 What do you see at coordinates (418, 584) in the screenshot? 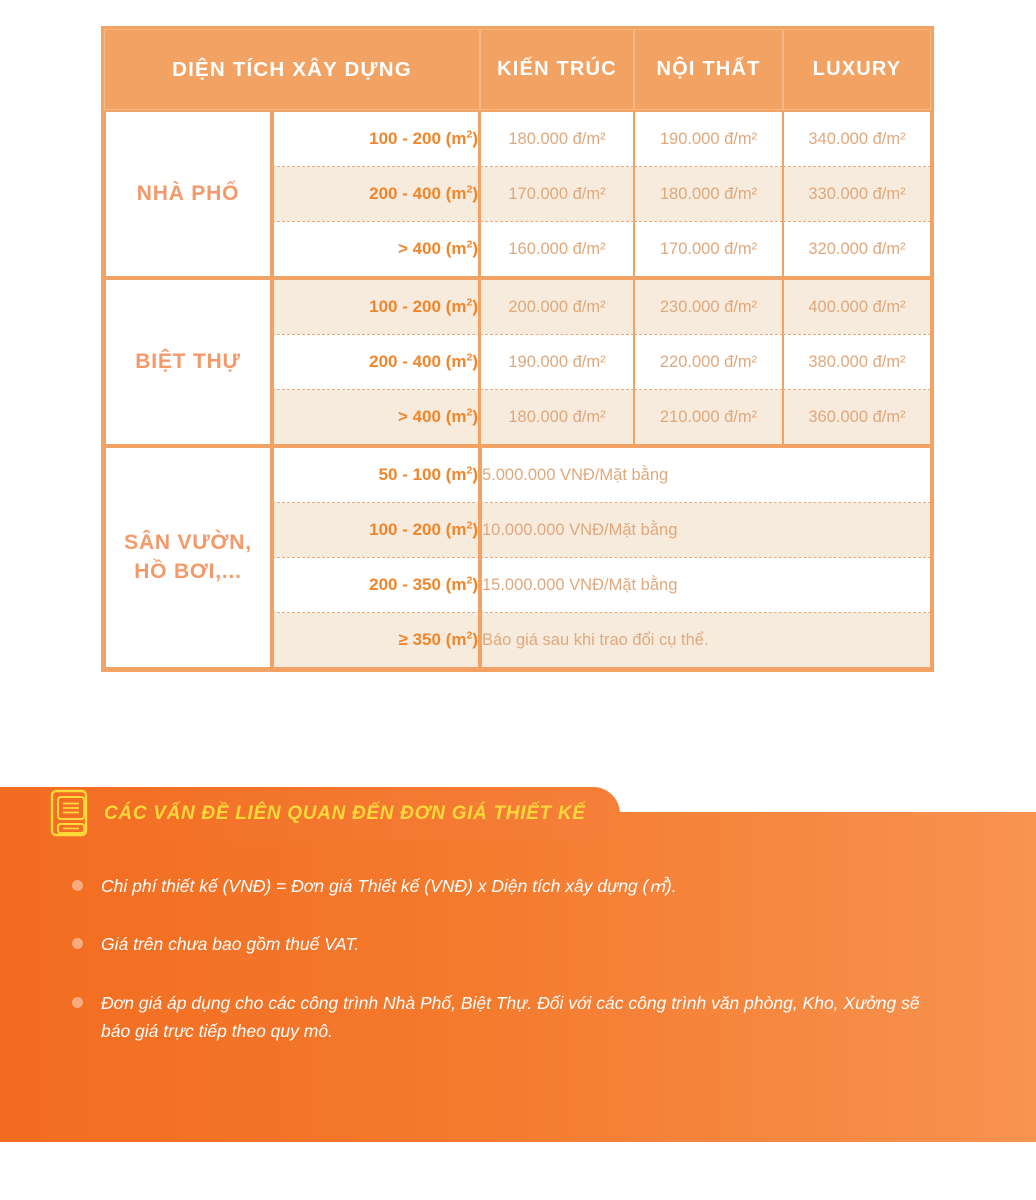
I see `area-range-text: 200 - 350 (m` at bounding box center [418, 584].